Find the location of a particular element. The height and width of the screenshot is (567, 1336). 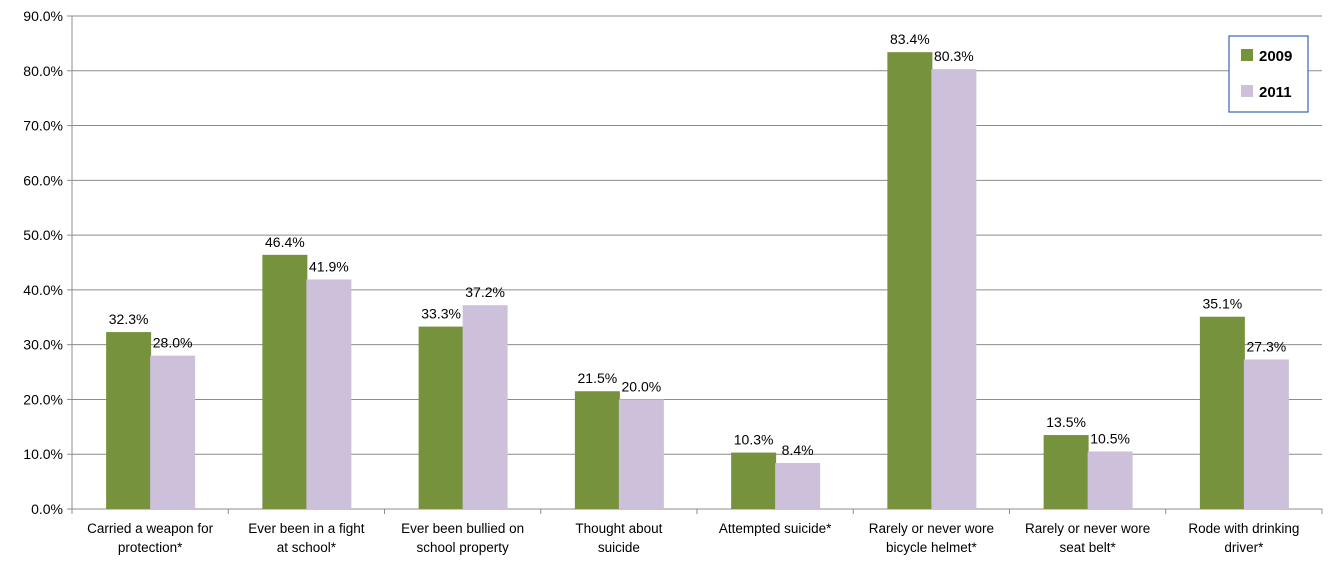

x-category-label: Ever been bullied on is located at coordinates (462, 528).